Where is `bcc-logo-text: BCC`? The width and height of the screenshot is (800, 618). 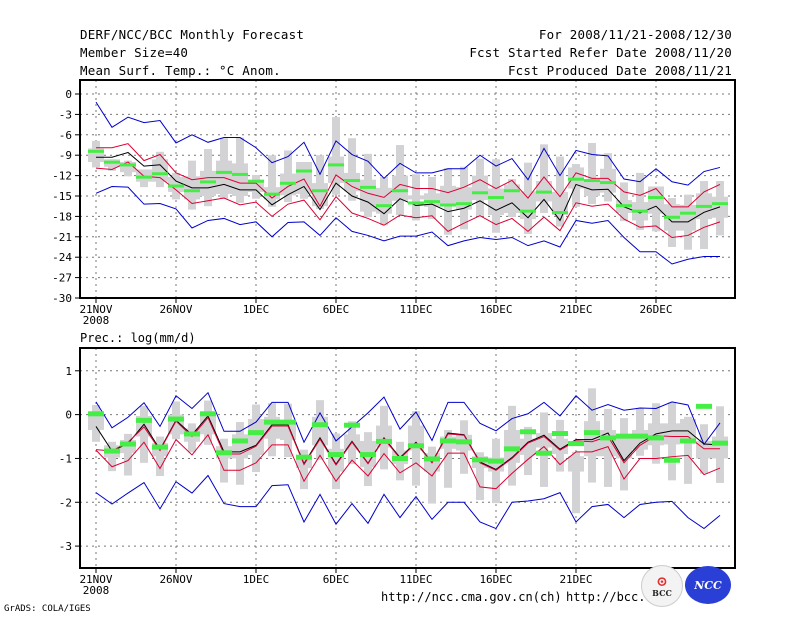 bcc-logo-text: BCC is located at coordinates (662, 592).